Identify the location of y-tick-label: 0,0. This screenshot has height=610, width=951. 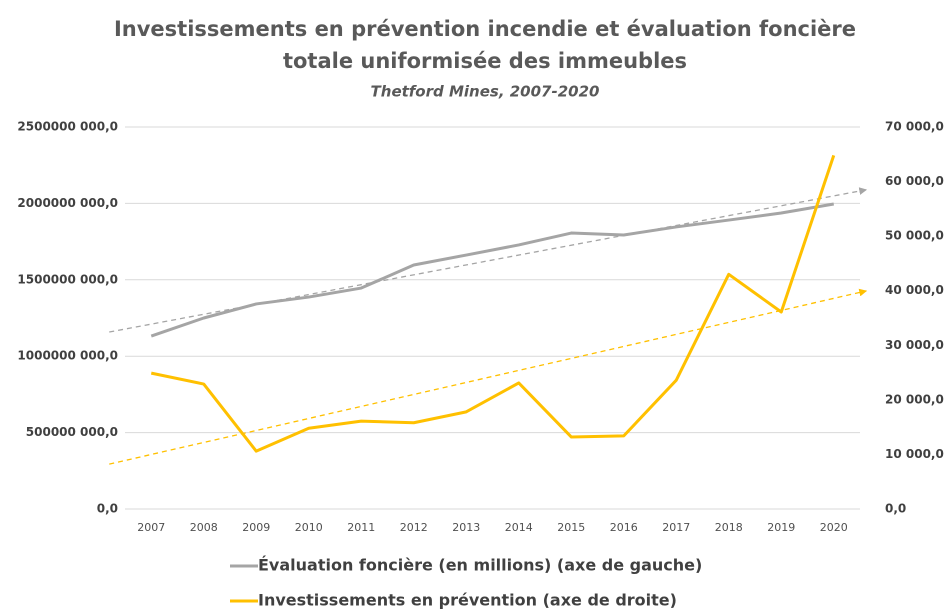
(107, 509).